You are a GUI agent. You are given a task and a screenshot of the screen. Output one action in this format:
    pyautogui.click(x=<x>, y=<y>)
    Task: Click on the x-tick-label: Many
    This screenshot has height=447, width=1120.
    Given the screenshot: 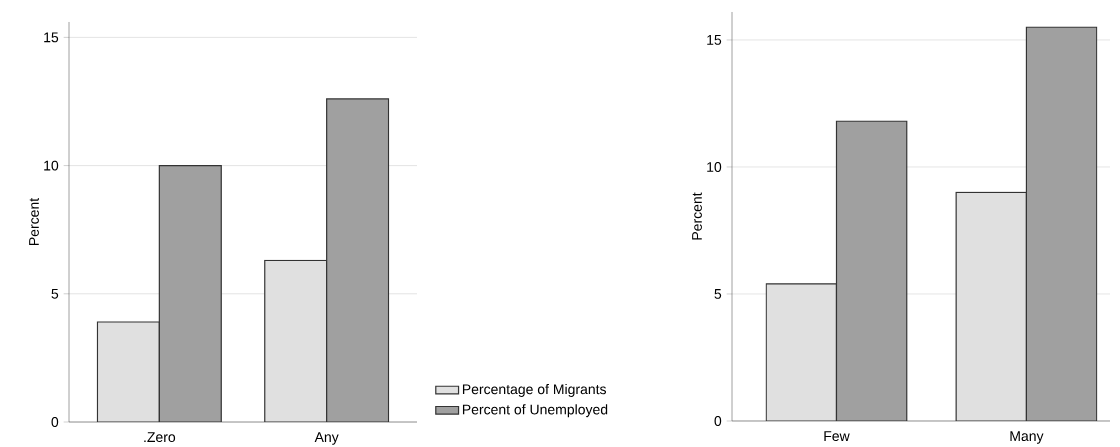 What is the action you would take?
    pyautogui.click(x=1027, y=437)
    